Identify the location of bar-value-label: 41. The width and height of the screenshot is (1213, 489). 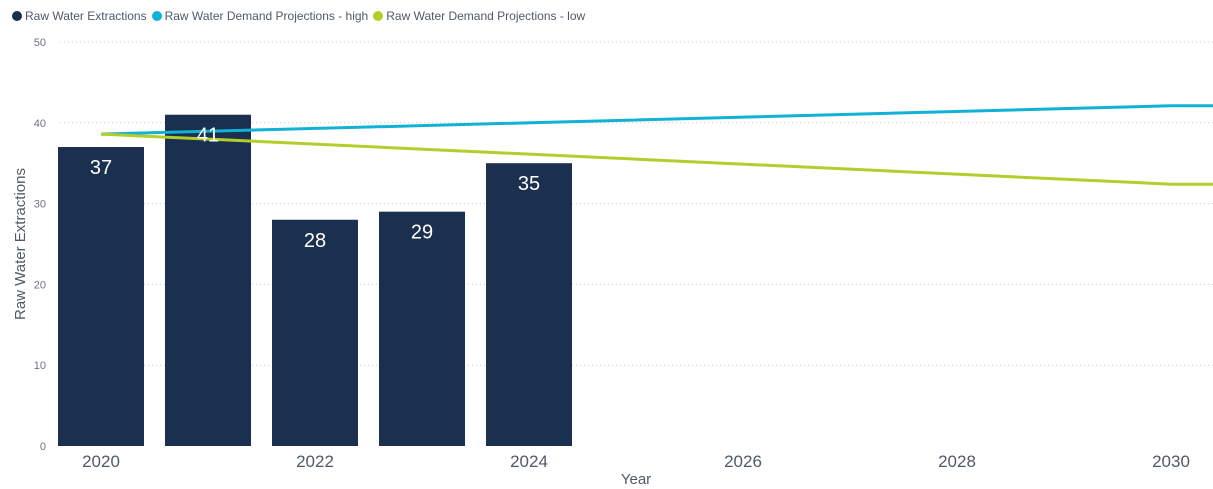
(208, 136).